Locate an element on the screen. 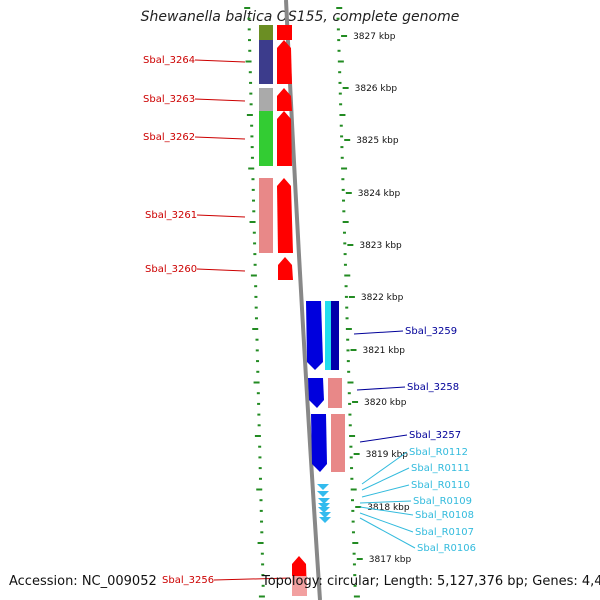 This screenshot has height=600, width=600. gene-label-right: Sbal_3257 is located at coordinates (435, 435).